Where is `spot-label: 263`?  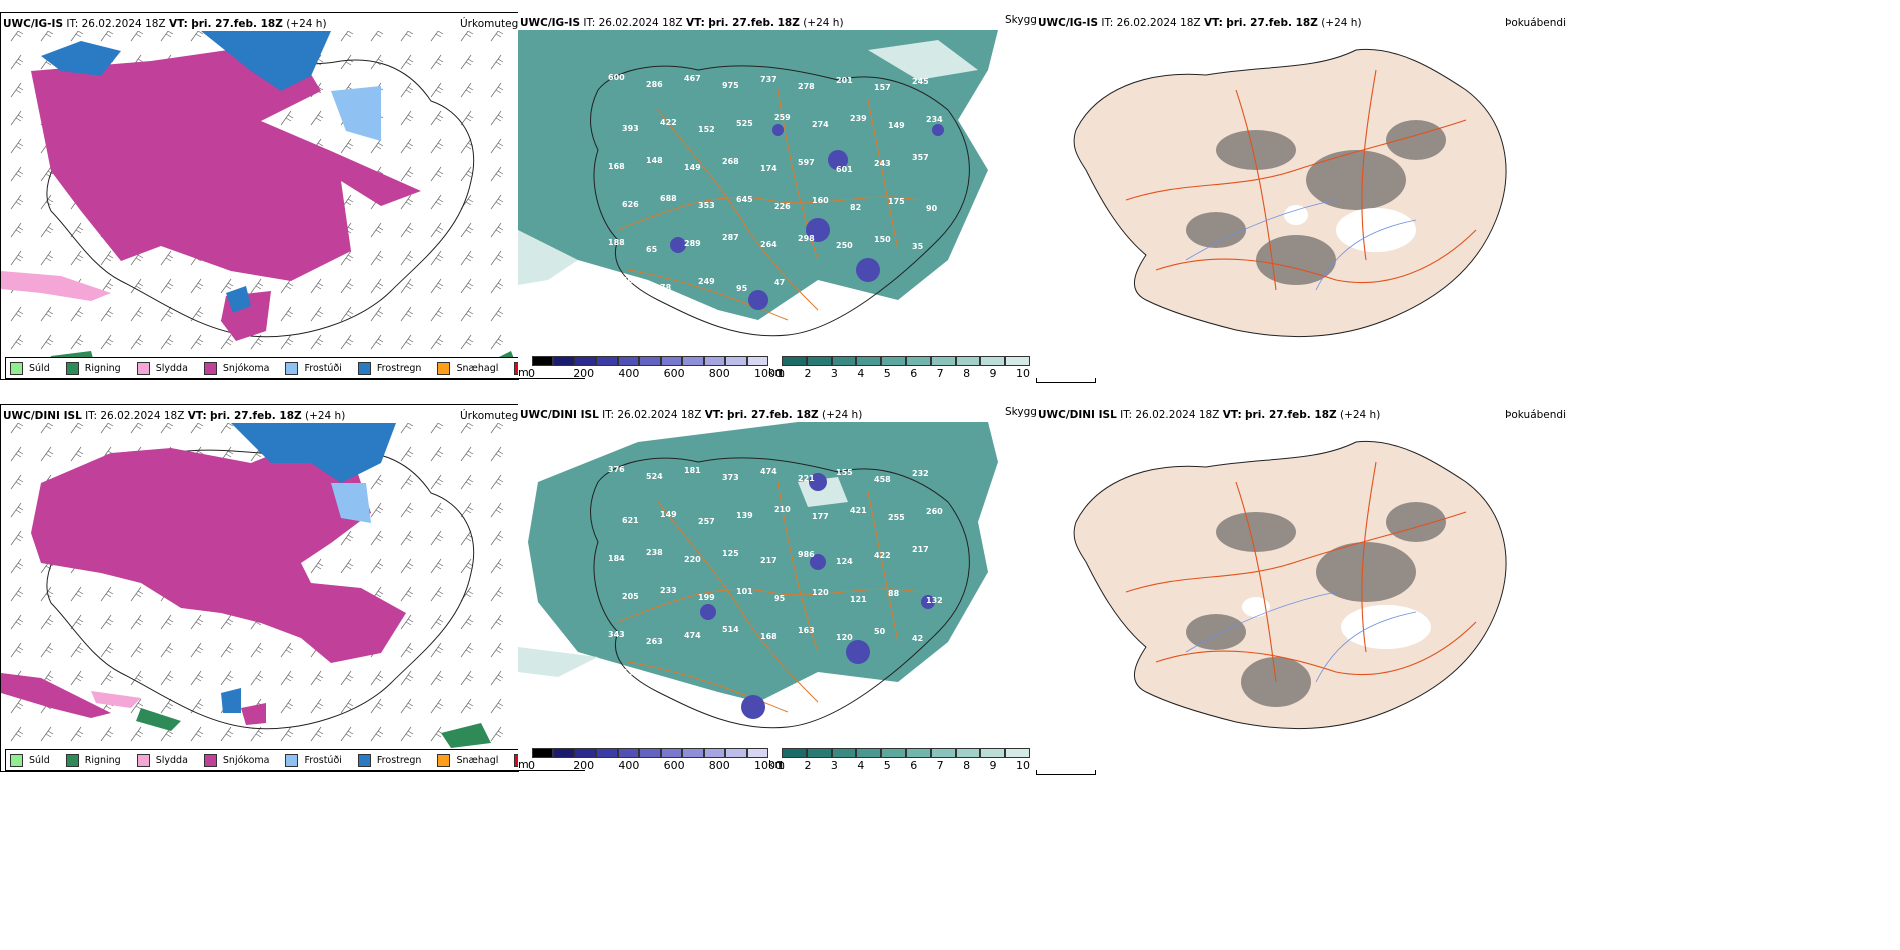 spot-label: 263 is located at coordinates (654, 641).